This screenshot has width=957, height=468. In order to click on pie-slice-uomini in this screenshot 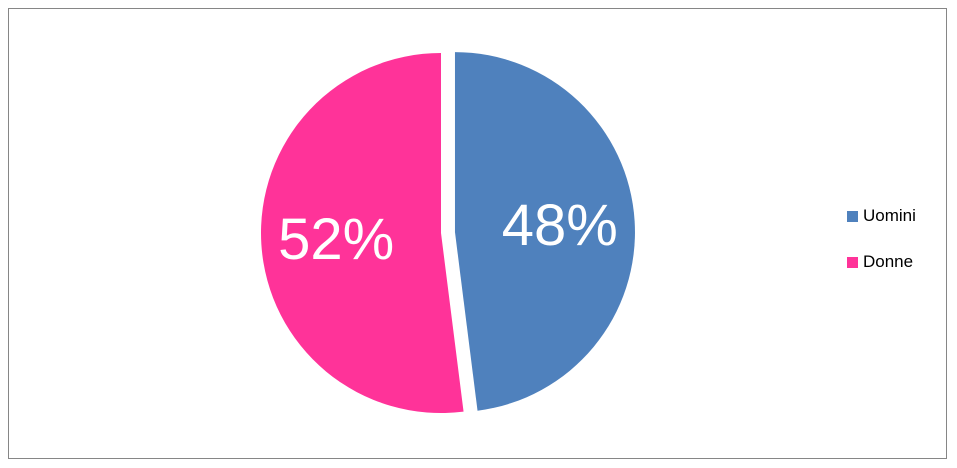, I will do `click(544, 231)`.